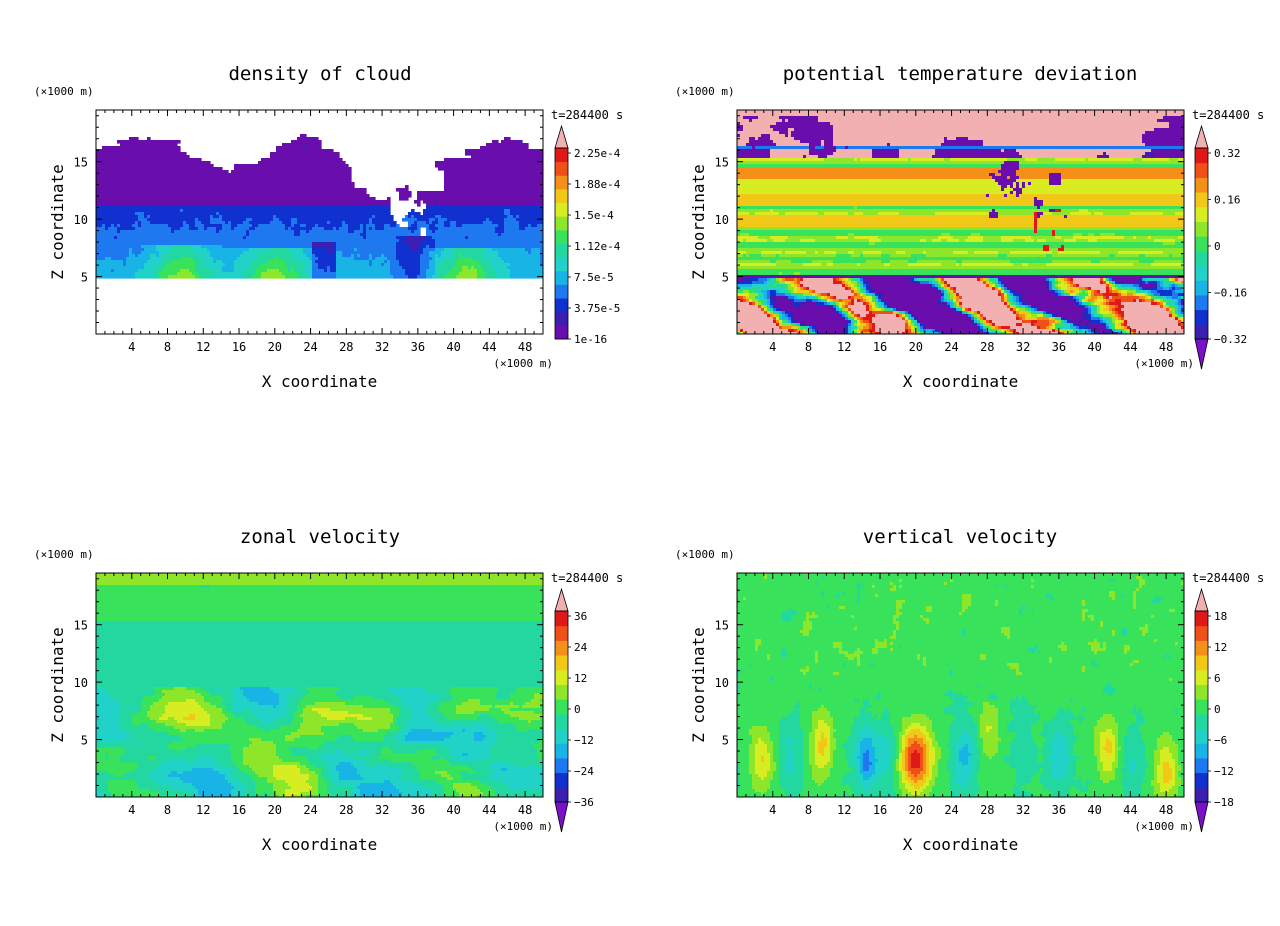 This screenshot has width=1280, height=926. Describe the element at coordinates (960, 537) in the screenshot. I see `chart-title: vertical velocity` at that location.